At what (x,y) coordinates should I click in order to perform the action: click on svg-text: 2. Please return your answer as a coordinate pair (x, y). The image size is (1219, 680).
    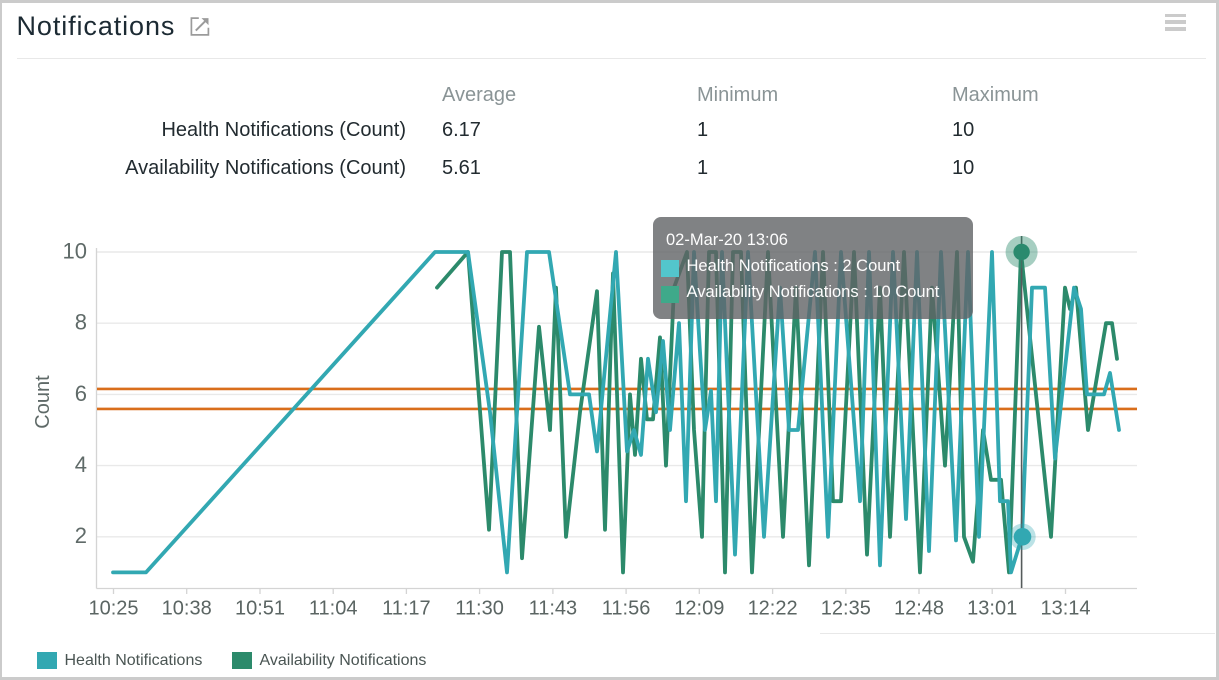
    Looking at the image, I should click on (81, 535).